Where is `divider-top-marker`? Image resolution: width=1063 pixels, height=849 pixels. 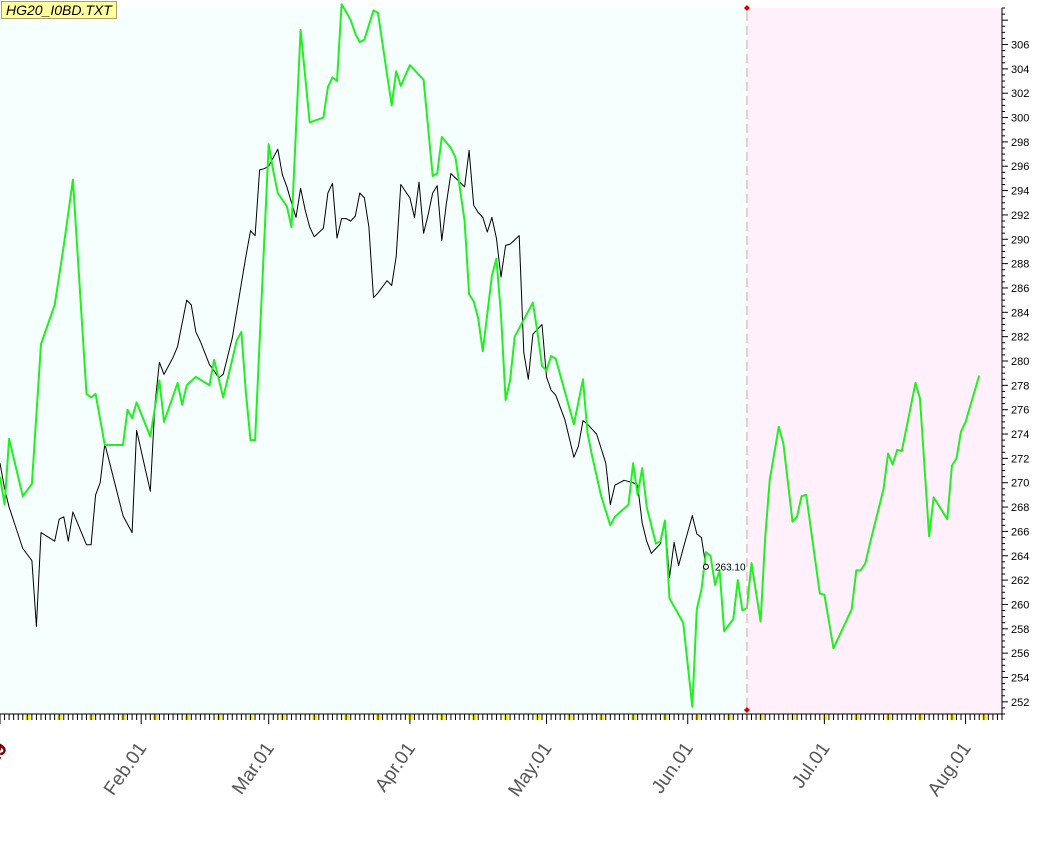
divider-top-marker is located at coordinates (746, 8).